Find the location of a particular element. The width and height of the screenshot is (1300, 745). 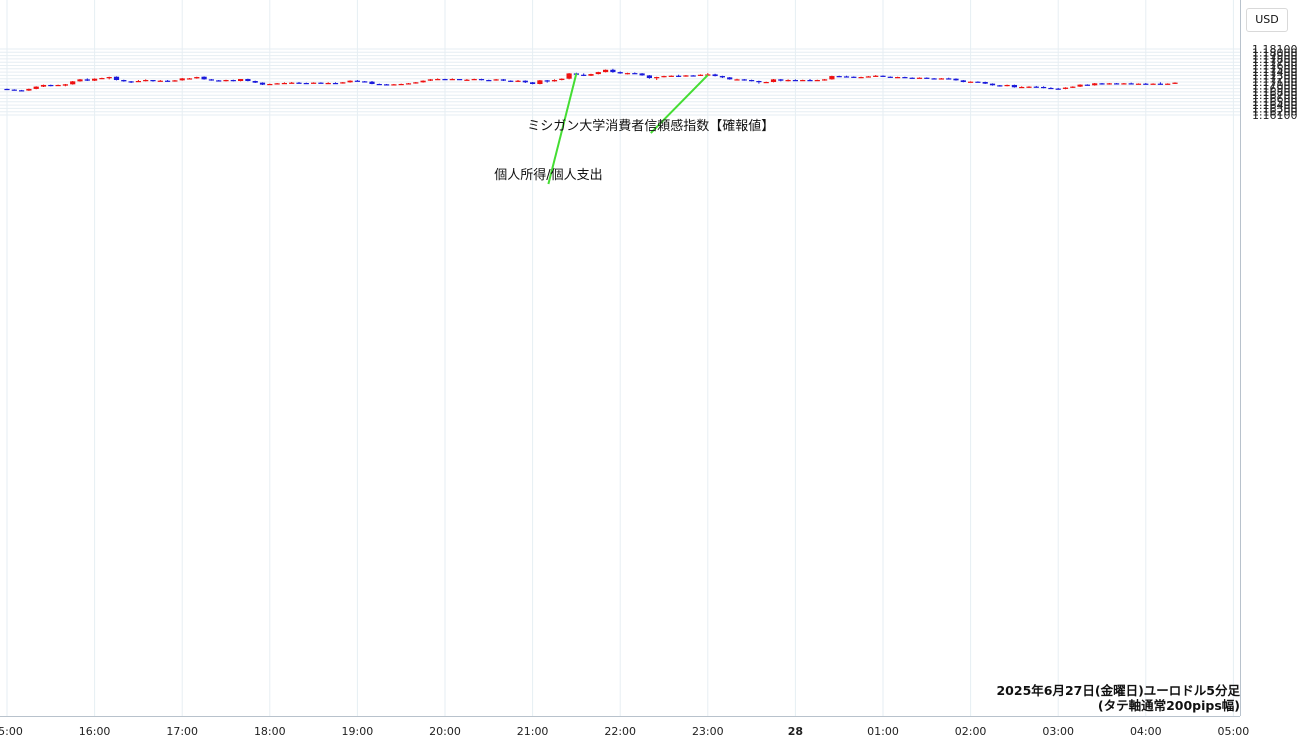

time-tick-label: 03:00 is located at coordinates (1058, 731).